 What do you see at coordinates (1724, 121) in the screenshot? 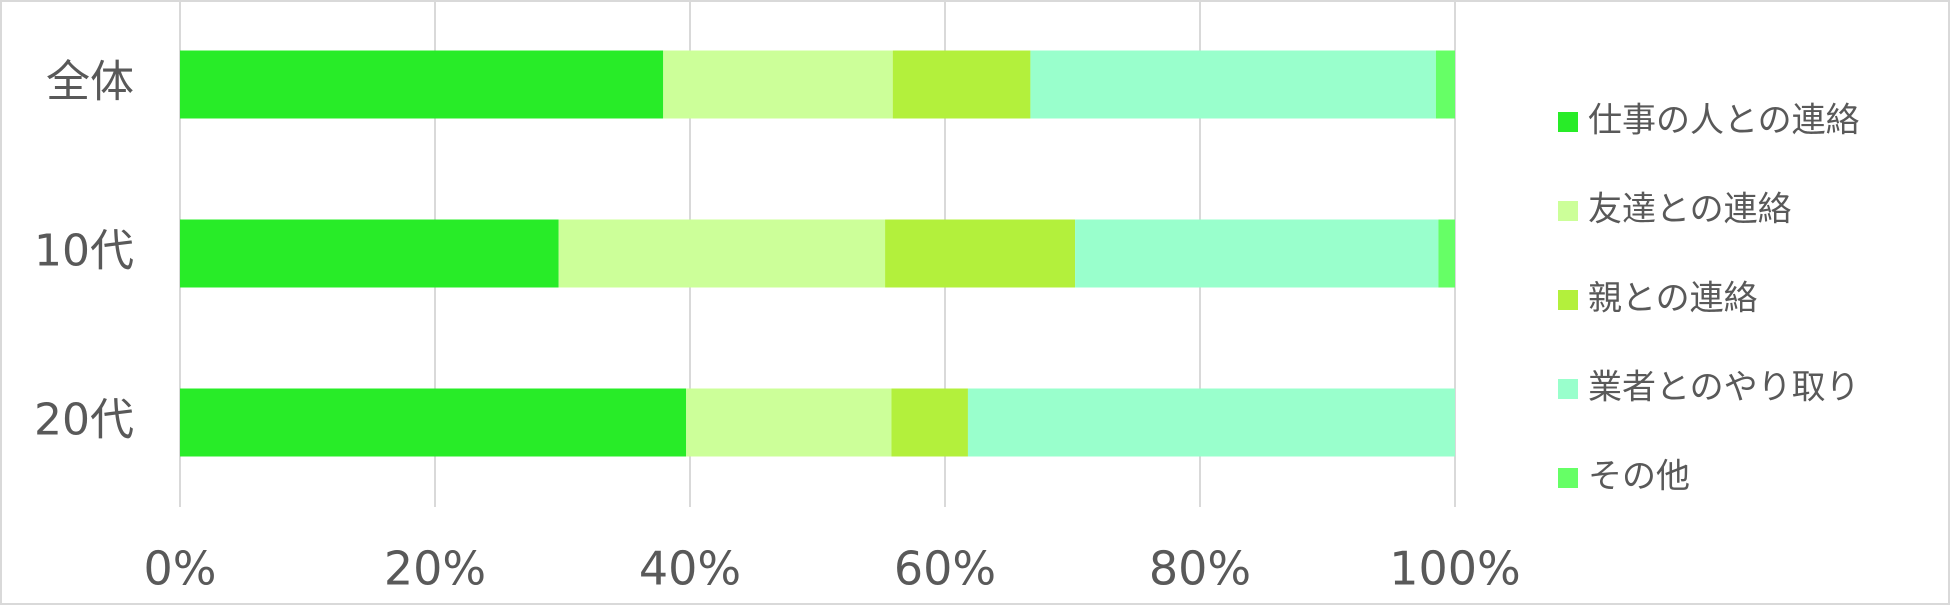
I see `legend-label: 仕事の人との連絡` at bounding box center [1724, 121].